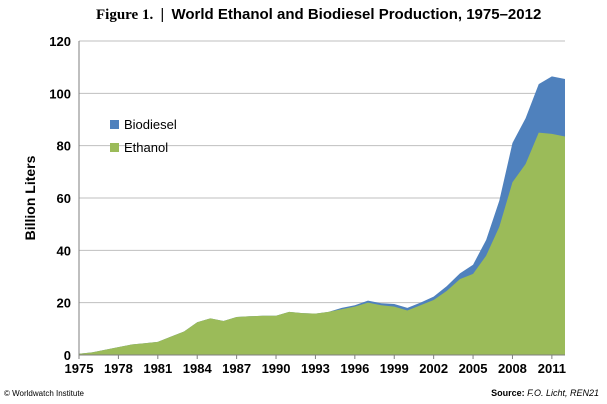  What do you see at coordinates (146, 147) in the screenshot?
I see `legend-label-ethanol: Ethanol` at bounding box center [146, 147].